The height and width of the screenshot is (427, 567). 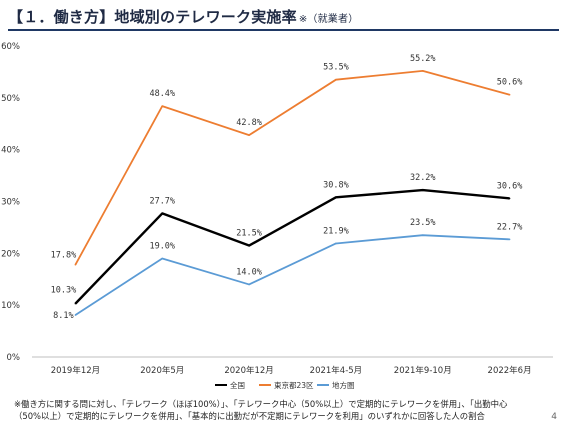 What do you see at coordinates (423, 370) in the screenshot?
I see `x-tick-label: 2021年9-10月` at bounding box center [423, 370].